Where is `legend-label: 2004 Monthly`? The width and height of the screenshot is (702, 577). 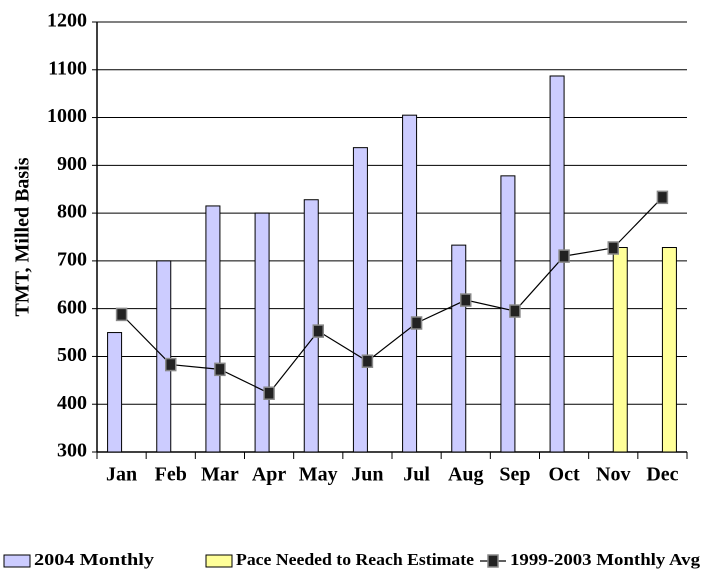 legend-label: 2004 Monthly is located at coordinates (94, 559).